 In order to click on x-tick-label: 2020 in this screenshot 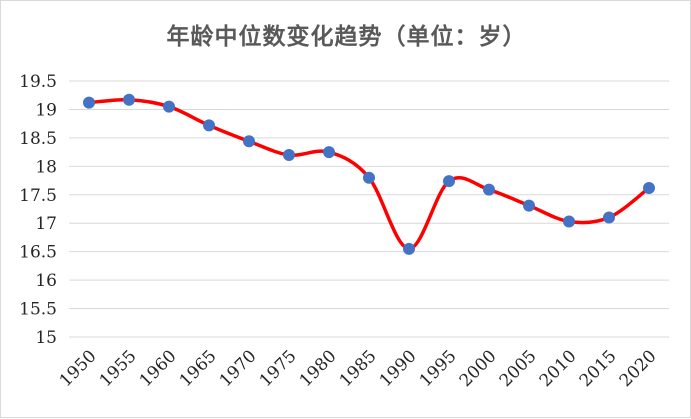, I will do `click(638, 368)`.